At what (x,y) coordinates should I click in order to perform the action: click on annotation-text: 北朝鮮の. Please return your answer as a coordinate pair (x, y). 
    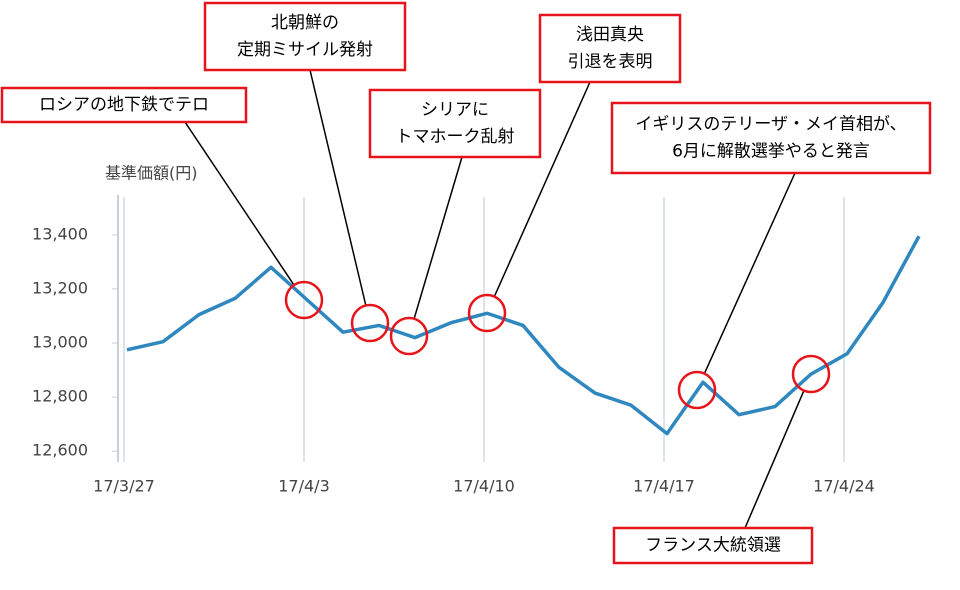
    Looking at the image, I should click on (305, 23).